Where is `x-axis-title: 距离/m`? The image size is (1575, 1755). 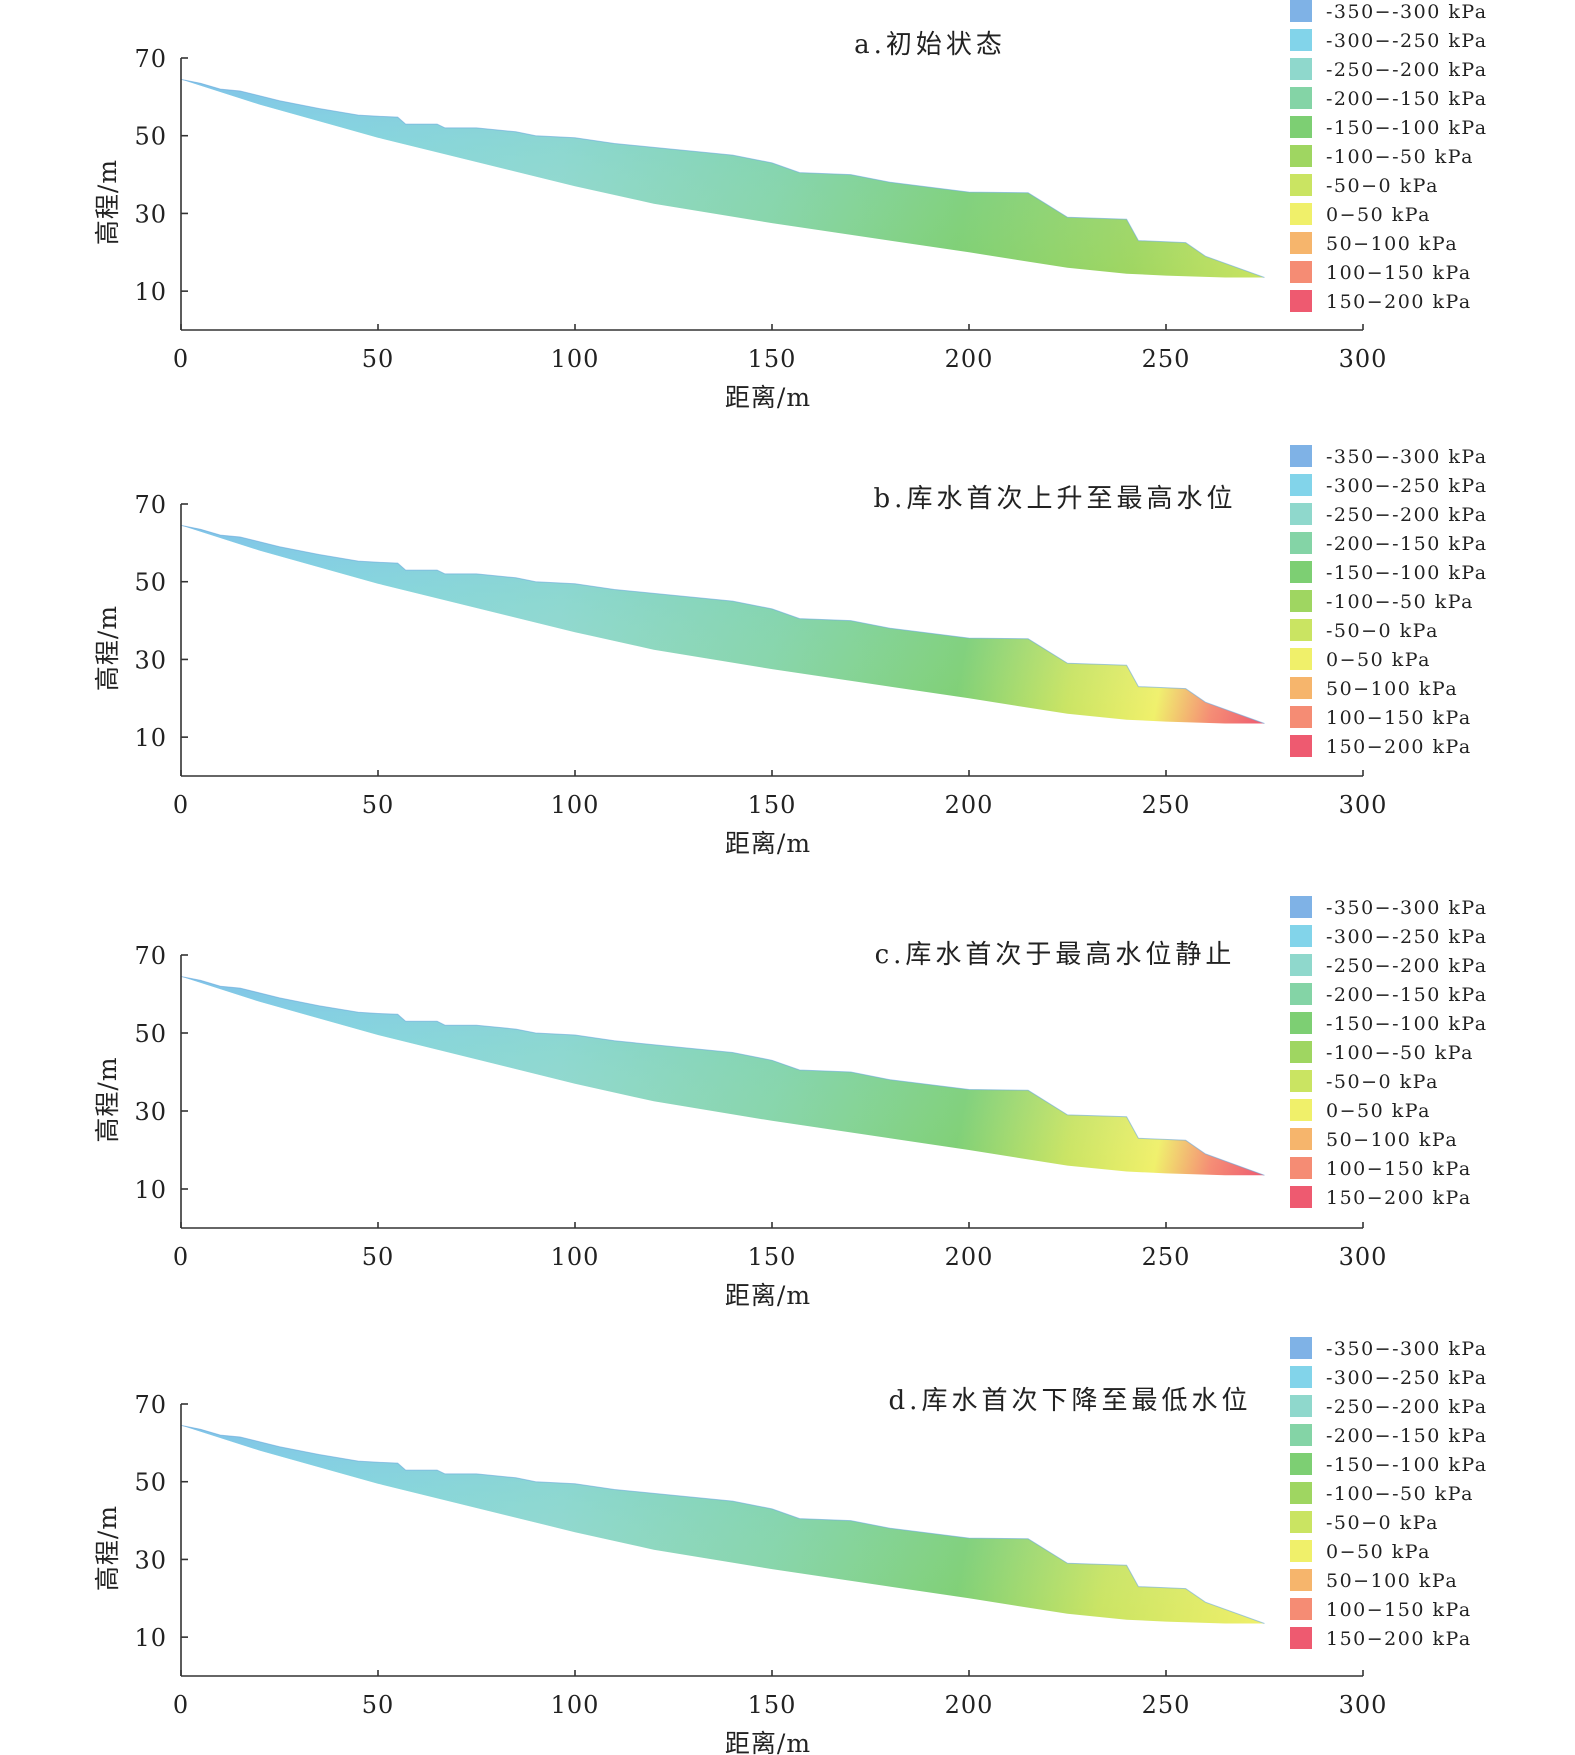
x-axis-title: 距离/m is located at coordinates (768, 397).